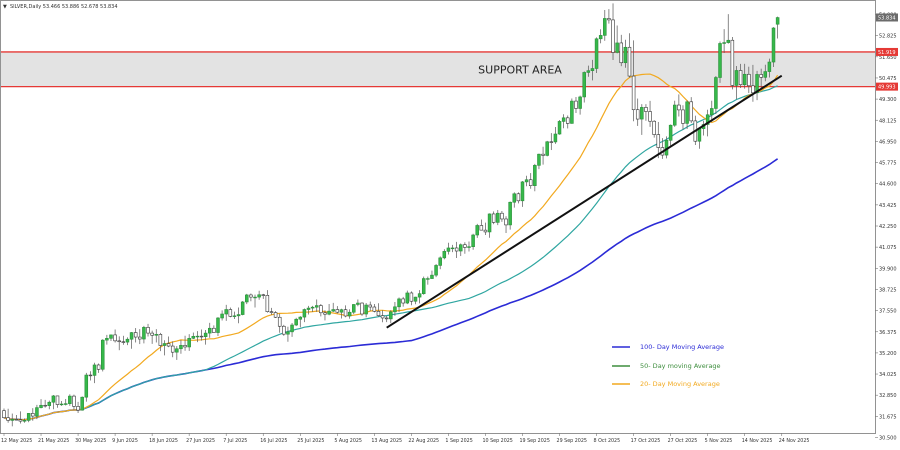  I want to click on x-tick-label: 7 Jul 2025, so click(235, 441).